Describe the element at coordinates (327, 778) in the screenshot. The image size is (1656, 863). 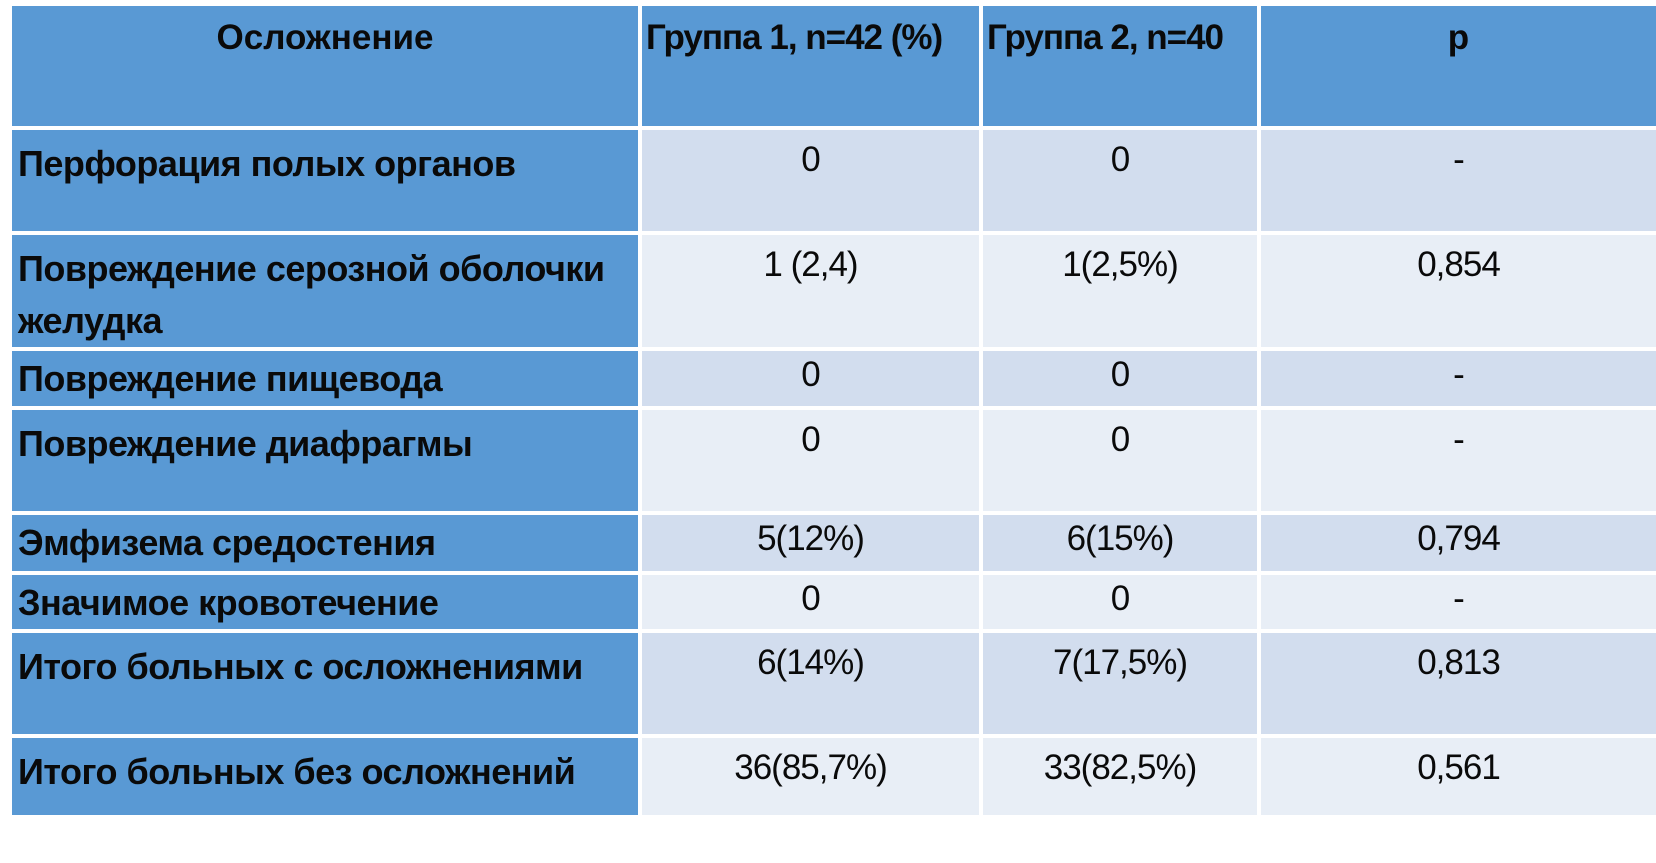
I see `row-label: Итого больных без осложнений` at that location.